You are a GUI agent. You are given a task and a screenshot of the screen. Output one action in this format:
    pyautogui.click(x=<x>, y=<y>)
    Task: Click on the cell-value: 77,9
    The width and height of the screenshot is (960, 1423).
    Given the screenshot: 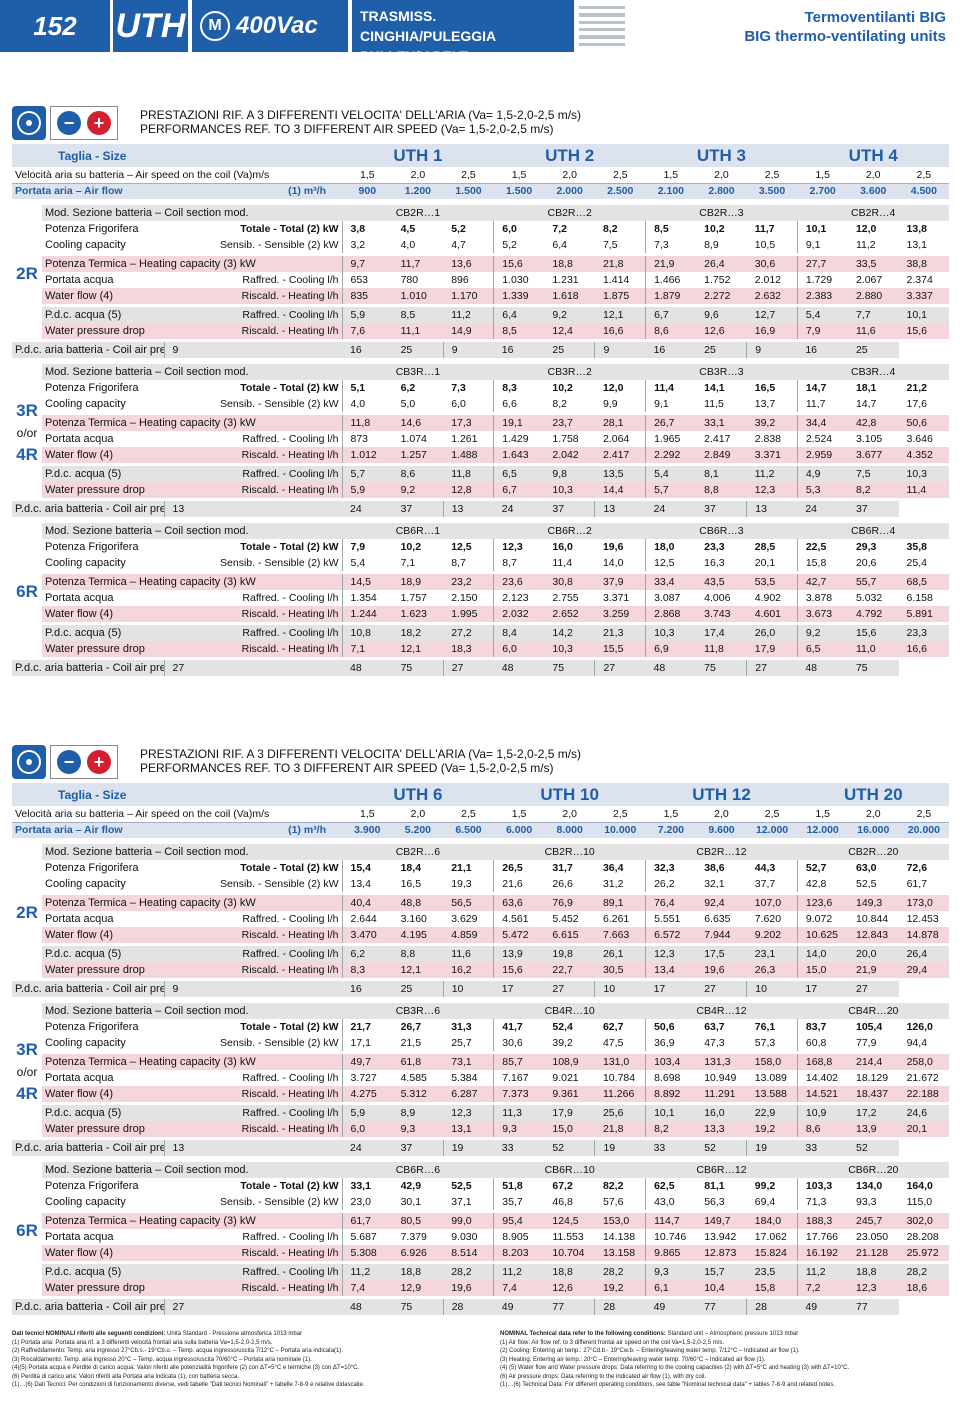 What is the action you would take?
    pyautogui.click(x=866, y=1043)
    